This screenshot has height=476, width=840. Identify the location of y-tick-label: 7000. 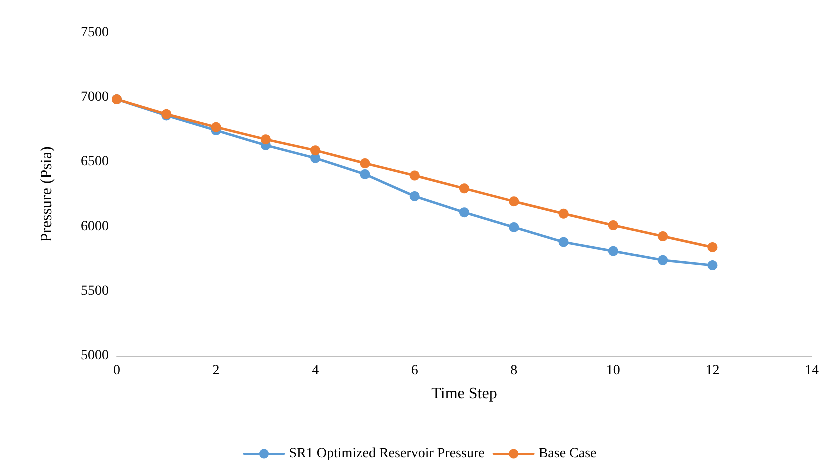
(95, 98).